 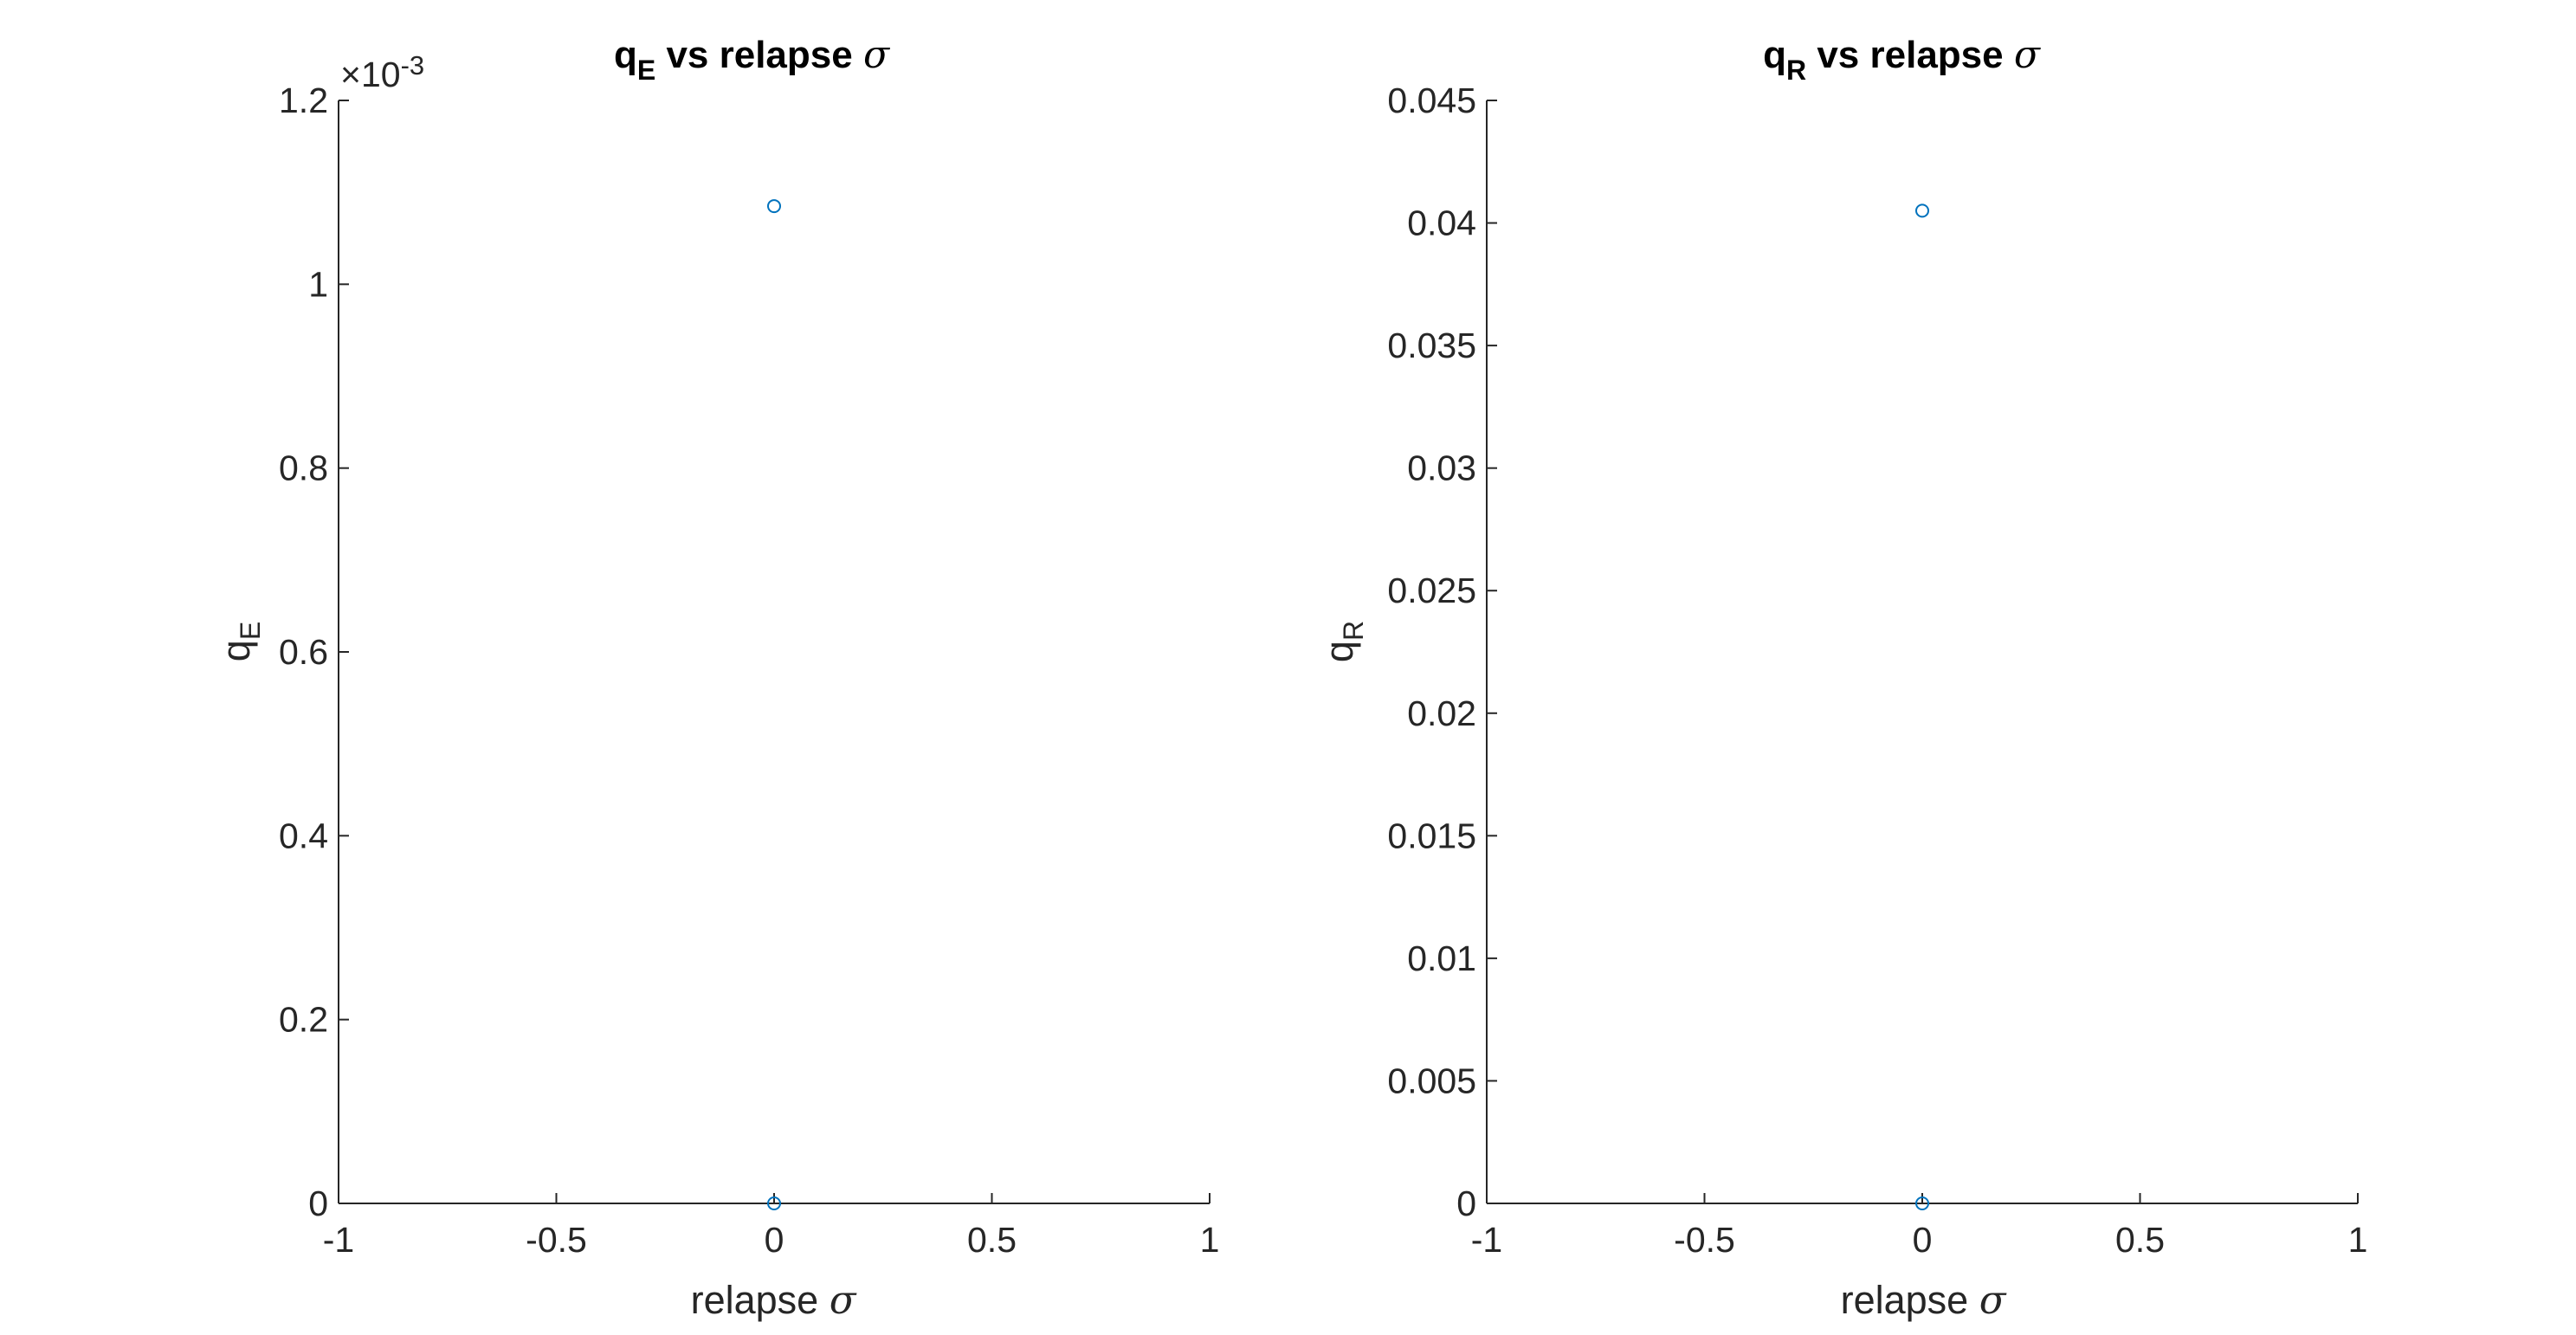 What do you see at coordinates (318, 284) in the screenshot?
I see `y-tick-label-qe: 1` at bounding box center [318, 284].